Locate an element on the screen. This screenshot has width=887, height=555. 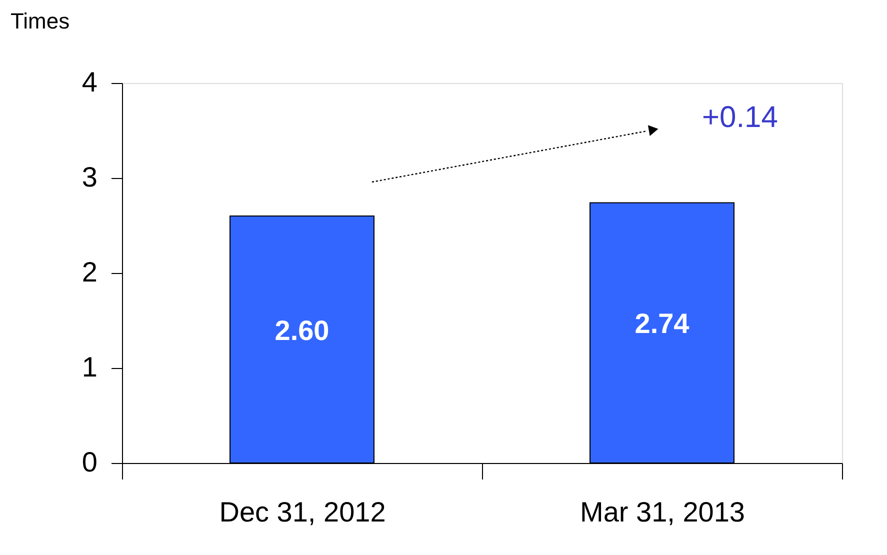
y-tick-label: 0 is located at coordinates (90, 462).